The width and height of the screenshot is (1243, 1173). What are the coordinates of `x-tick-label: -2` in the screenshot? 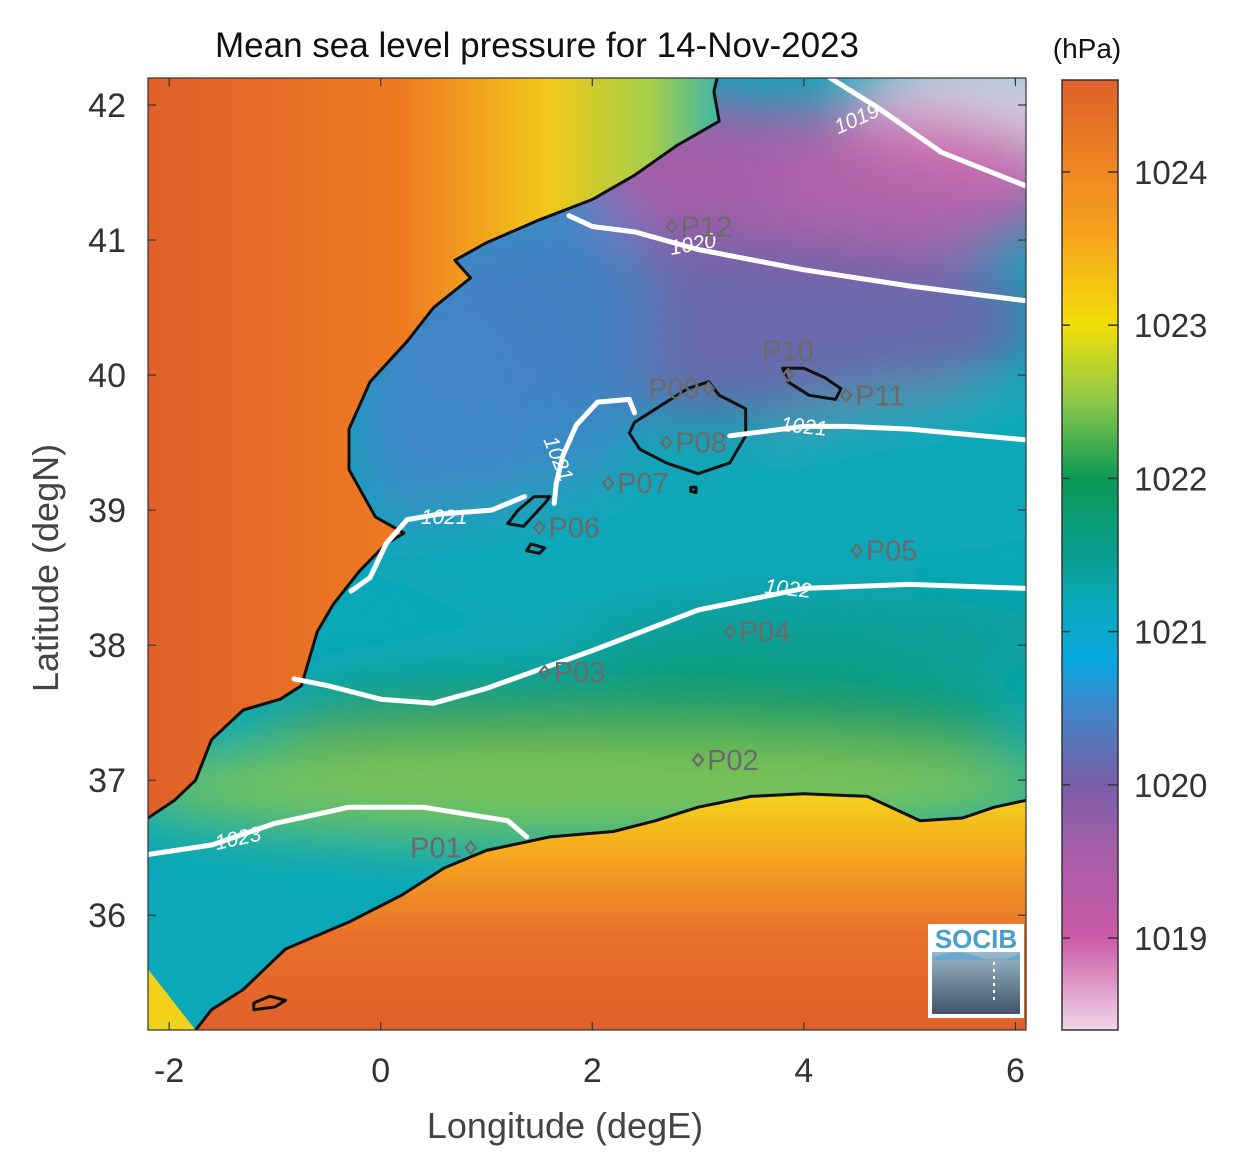 It's located at (169, 1071).